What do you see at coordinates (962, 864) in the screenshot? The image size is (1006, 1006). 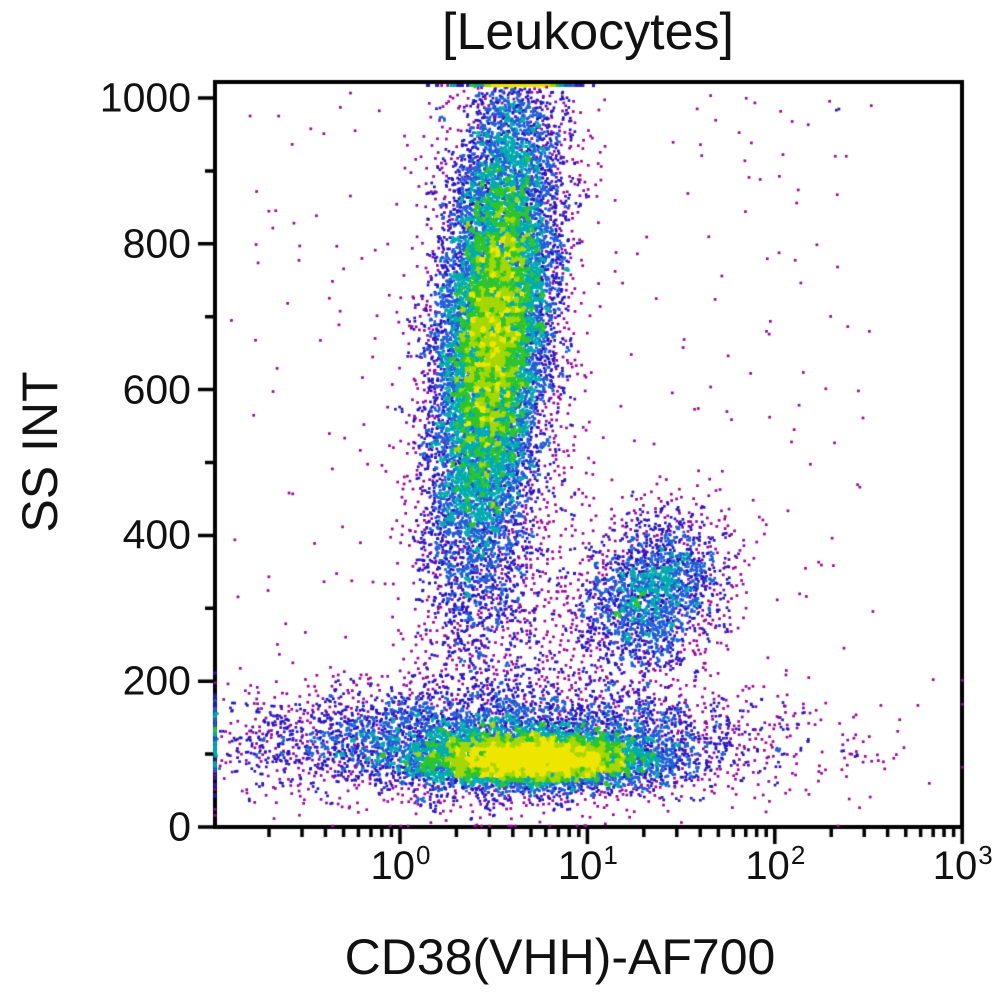 I see `x-tick-label-1e3: 10³` at bounding box center [962, 864].